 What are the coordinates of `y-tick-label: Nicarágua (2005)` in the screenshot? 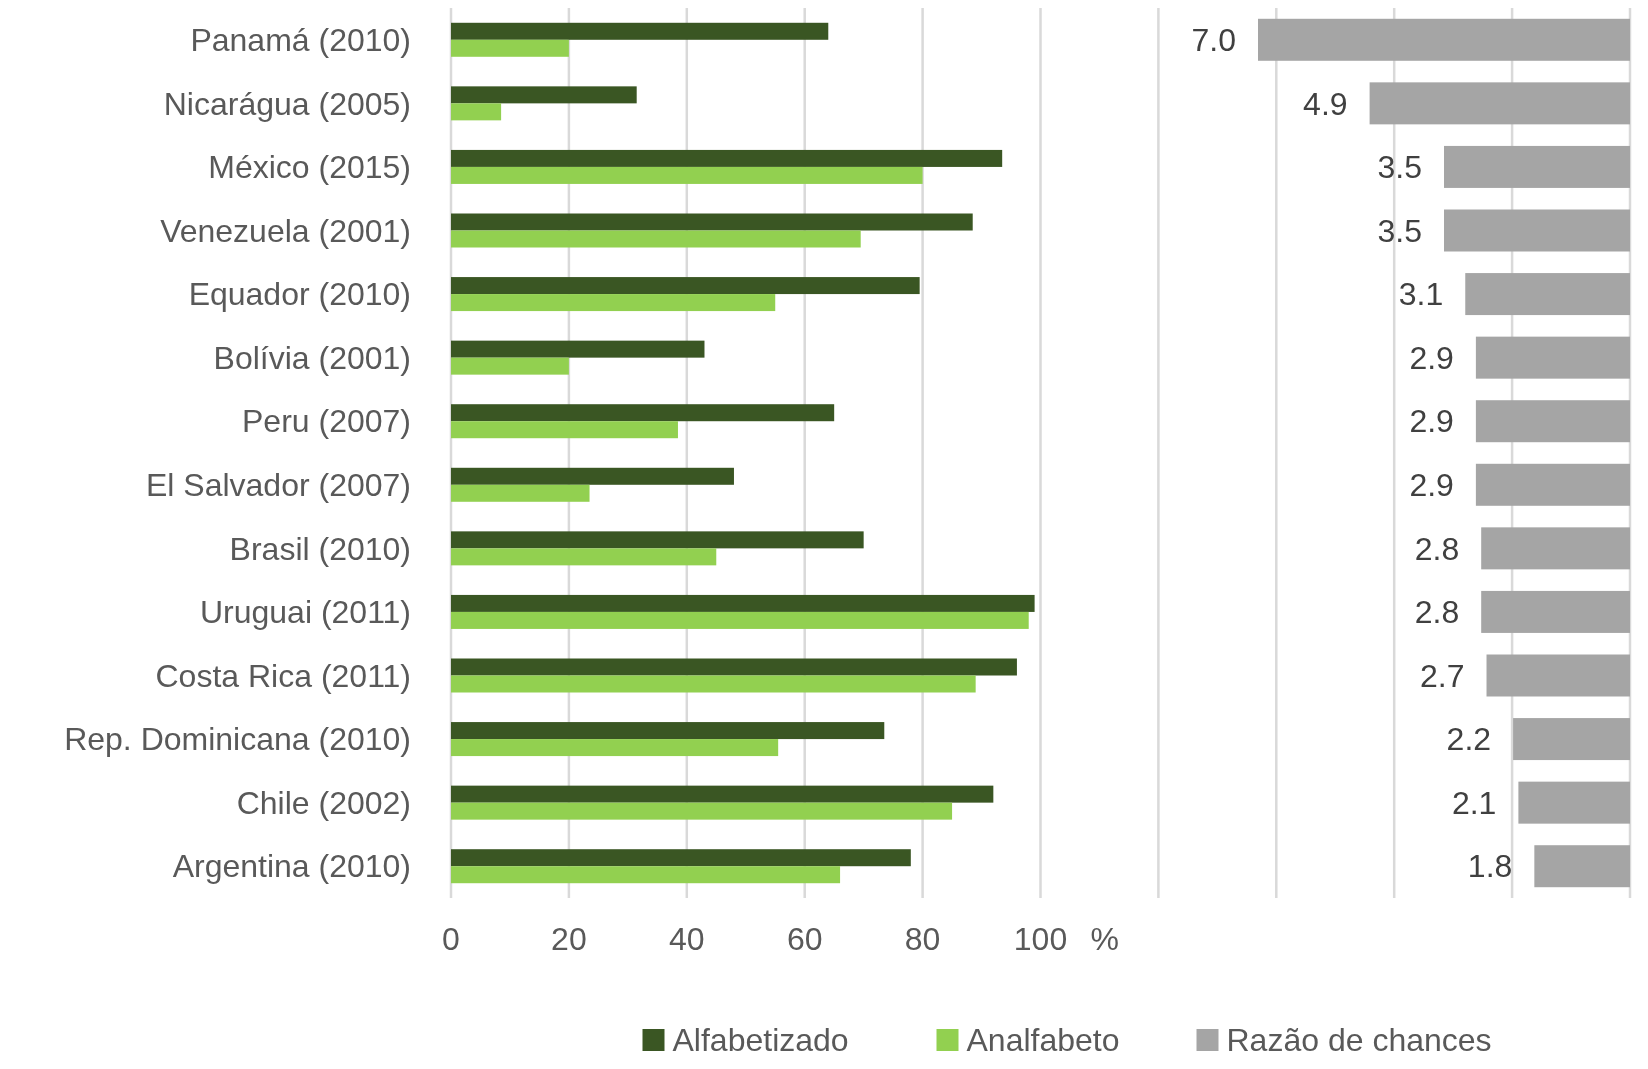 It's located at (287, 103).